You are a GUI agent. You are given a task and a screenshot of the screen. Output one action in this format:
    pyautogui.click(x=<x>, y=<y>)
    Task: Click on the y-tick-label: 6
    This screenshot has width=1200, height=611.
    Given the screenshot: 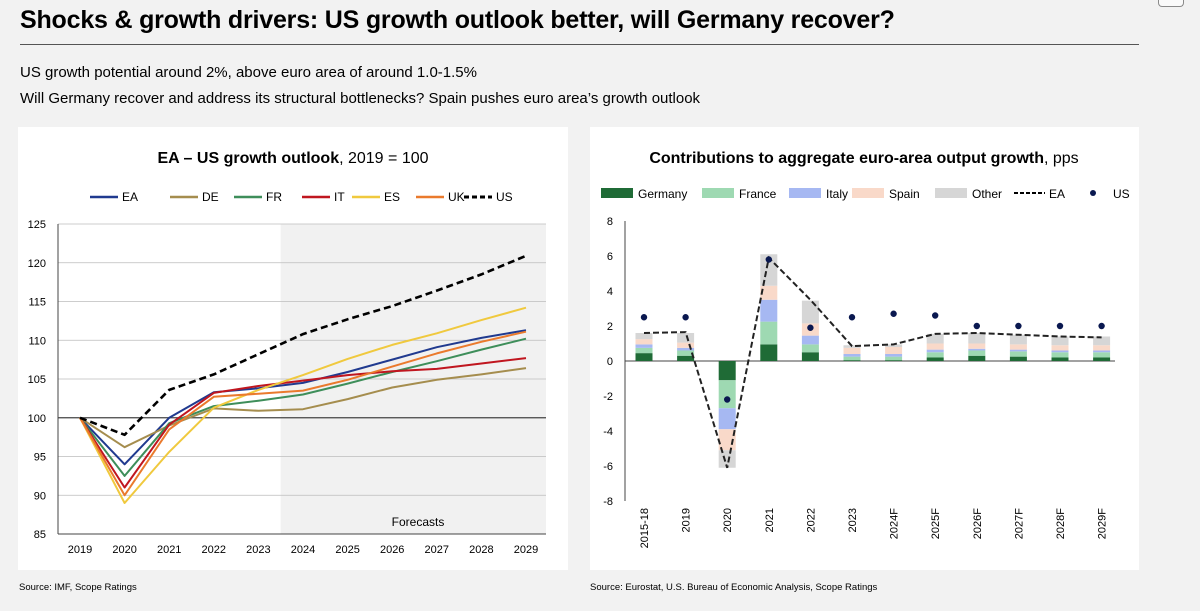 What is the action you would take?
    pyautogui.click(x=610, y=257)
    